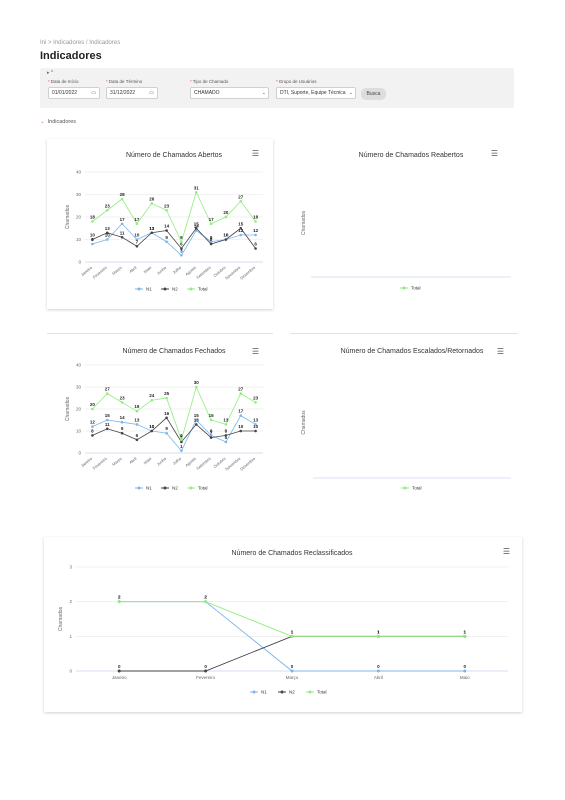 Image resolution: width=565 pixels, height=800 pixels. Describe the element at coordinates (167, 393) in the screenshot. I see `data-label: 25` at that location.